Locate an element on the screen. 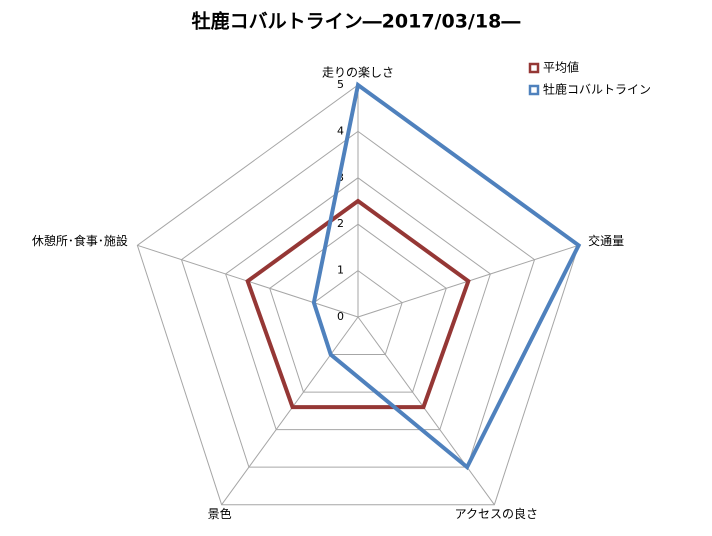  category-label: 景色 is located at coordinates (220, 514).